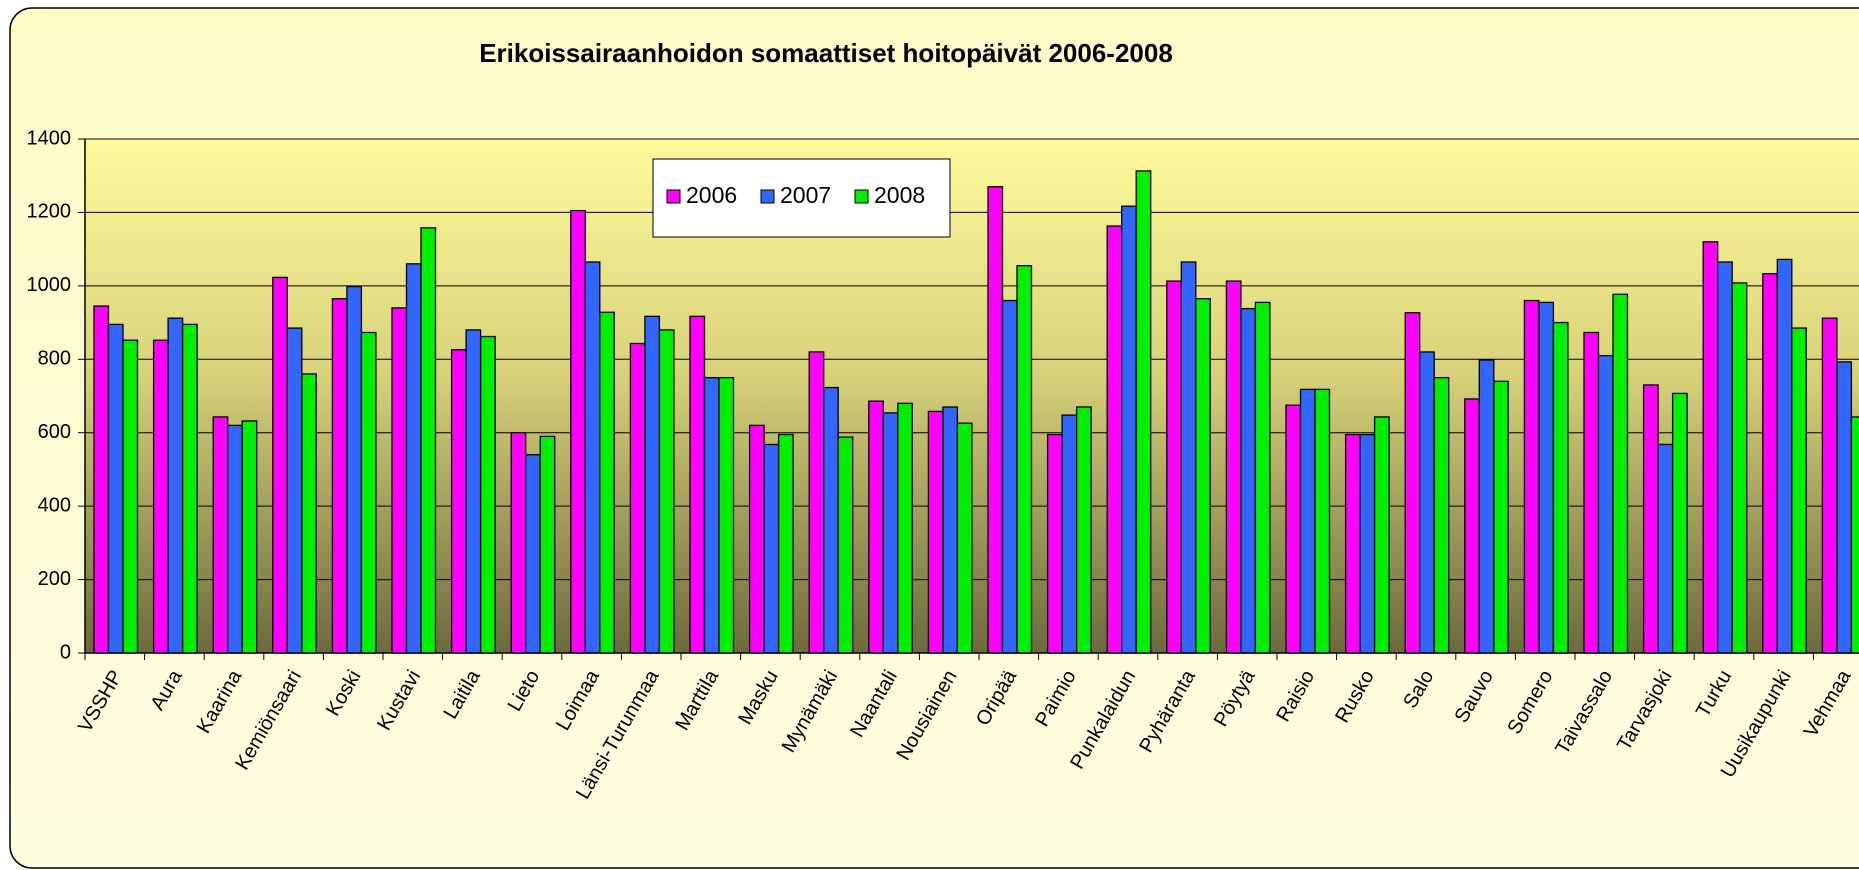 This screenshot has width=1859, height=870. What do you see at coordinates (805, 195) in the screenshot?
I see `legend-label: 2007` at bounding box center [805, 195].